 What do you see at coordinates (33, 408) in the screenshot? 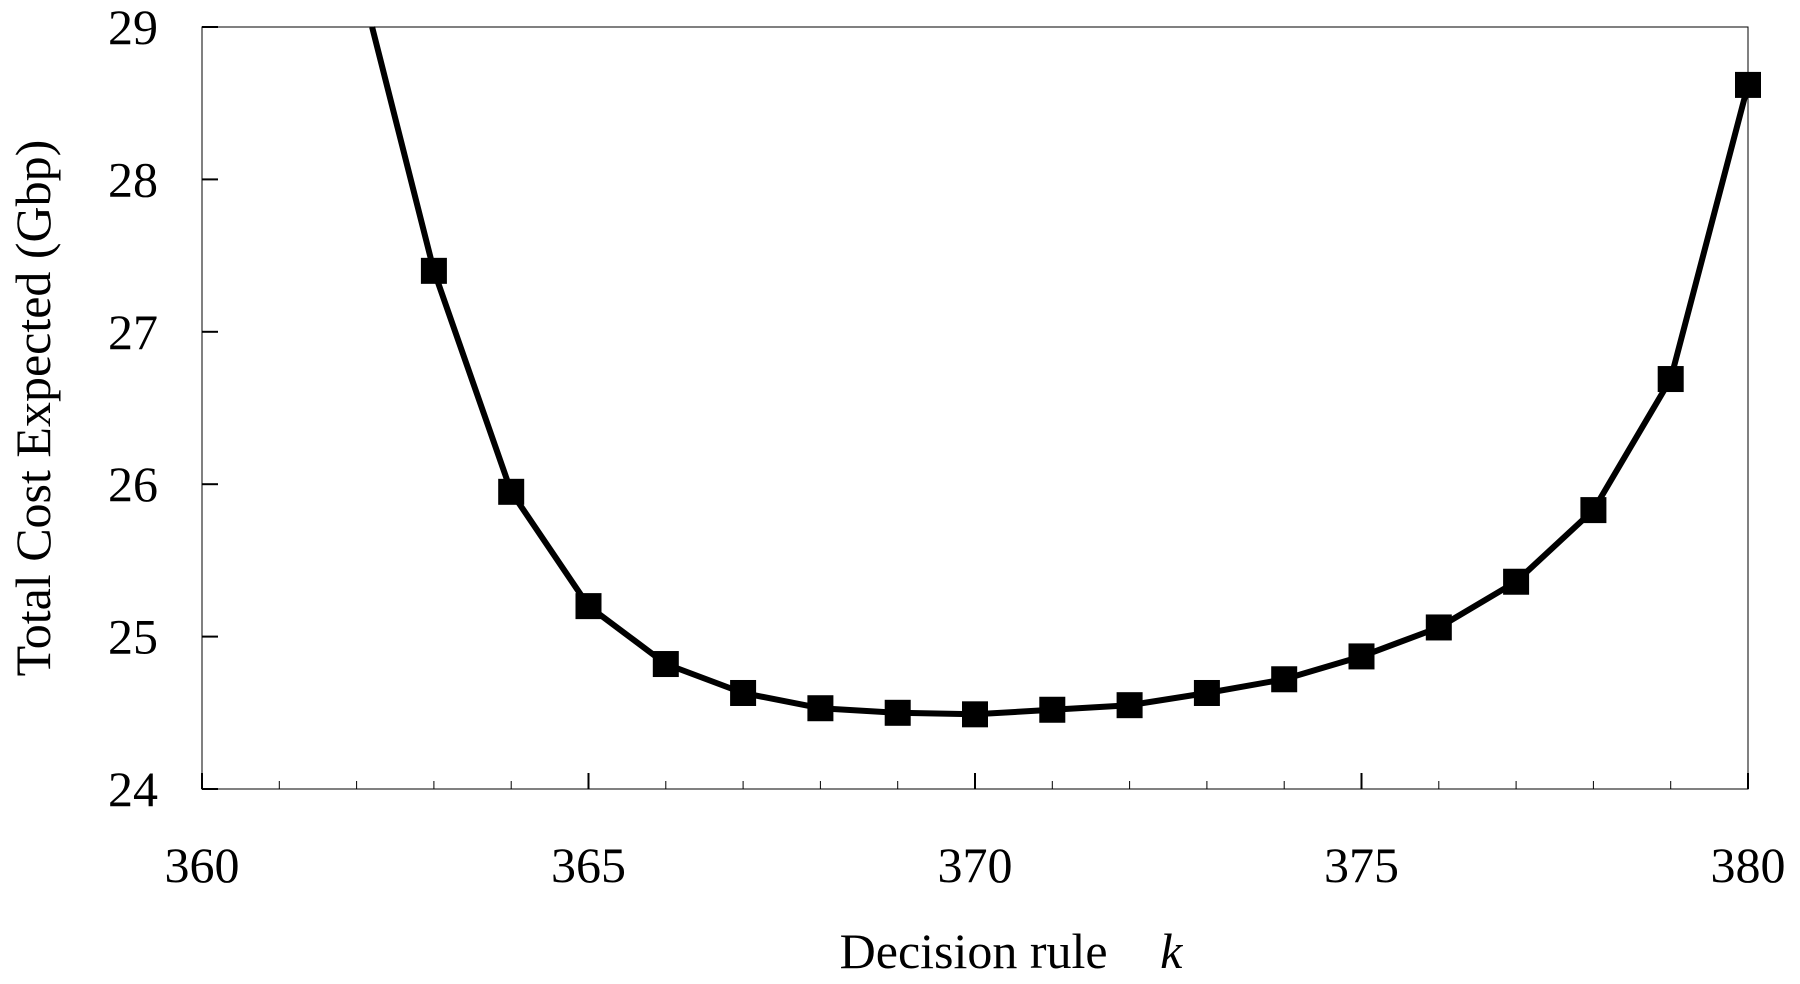
I see `y-axis-title: Total Cost Expected (Gbp)` at bounding box center [33, 408].